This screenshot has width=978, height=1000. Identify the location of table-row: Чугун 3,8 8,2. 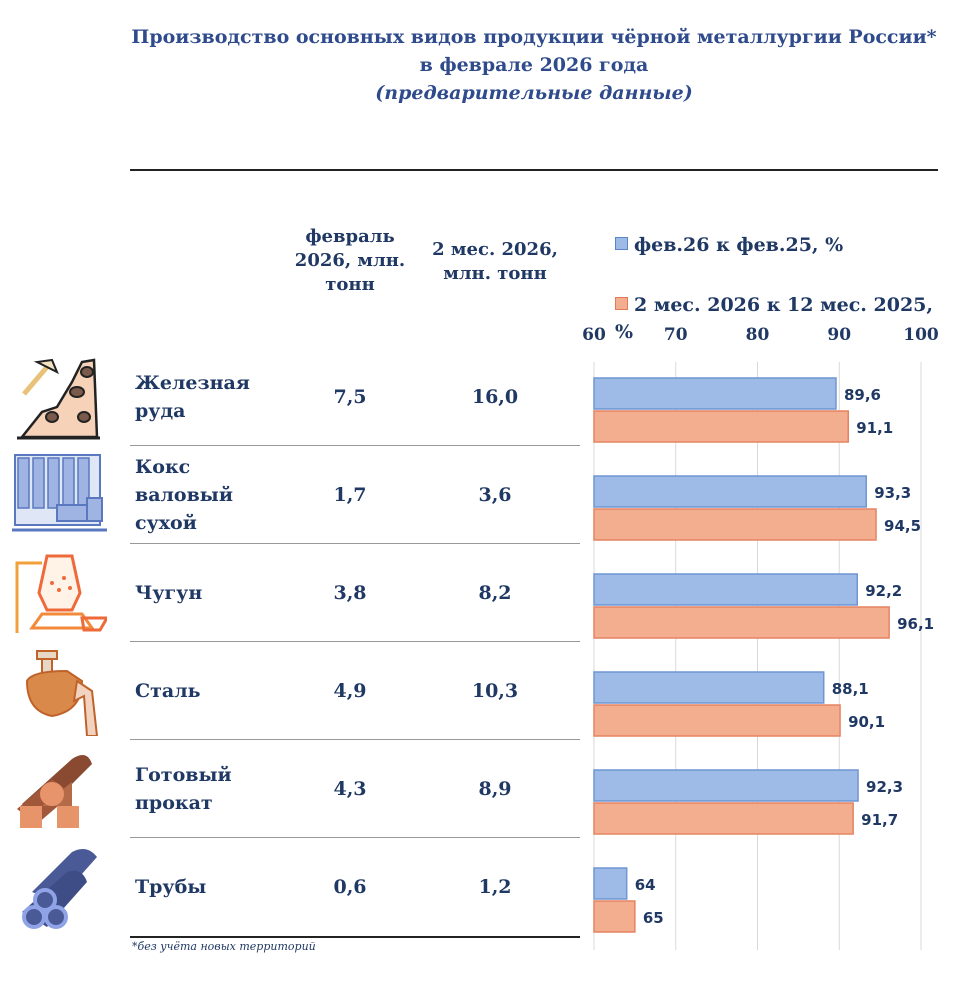
(489, 593).